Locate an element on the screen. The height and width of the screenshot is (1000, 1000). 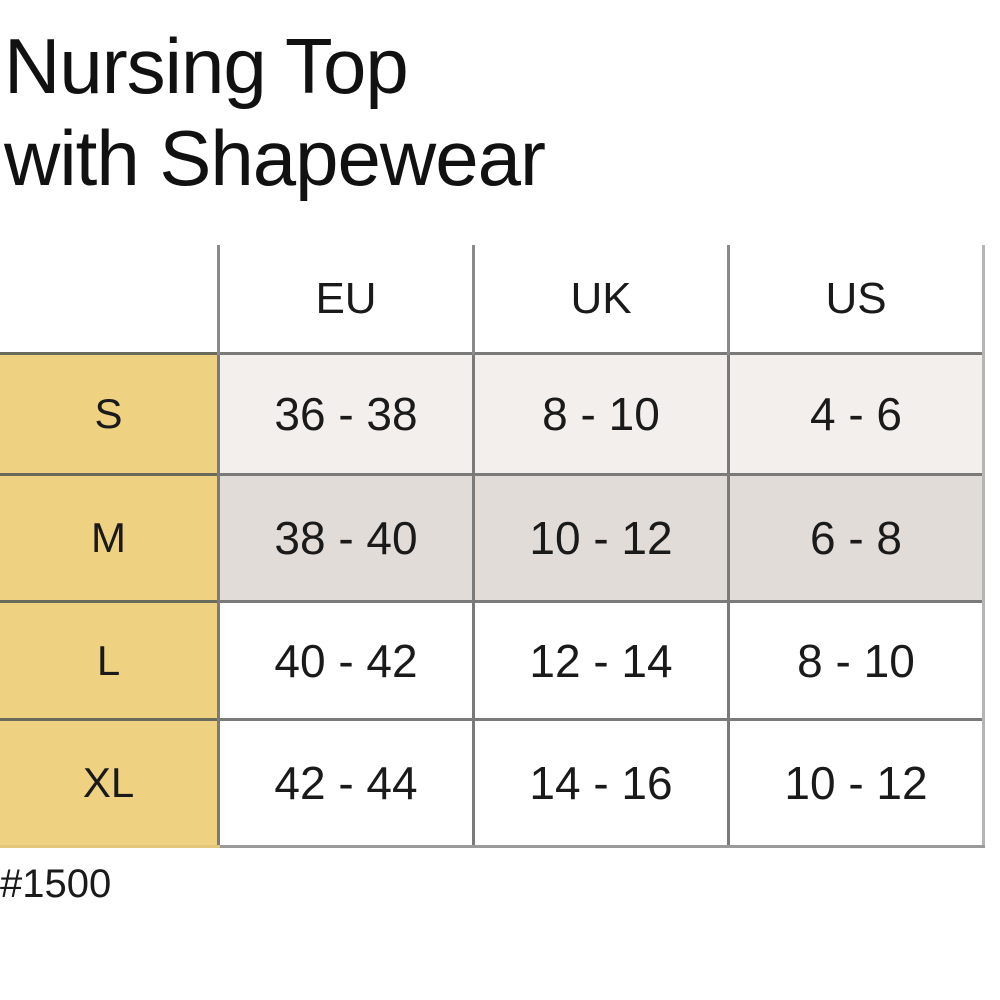
size-label: XL is located at coordinates (109, 783).